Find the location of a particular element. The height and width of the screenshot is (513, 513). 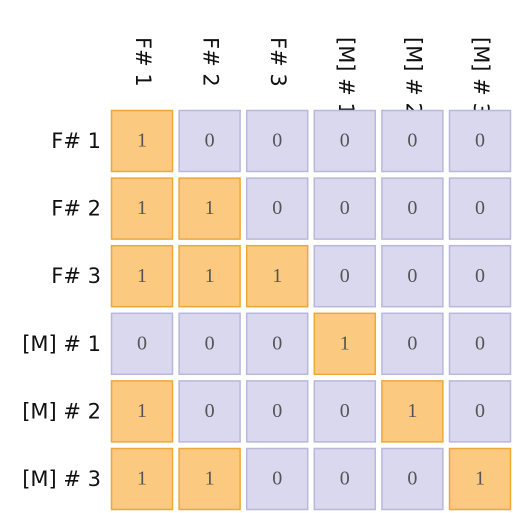

column-label: [M] # 3 is located at coordinates (481, 76).